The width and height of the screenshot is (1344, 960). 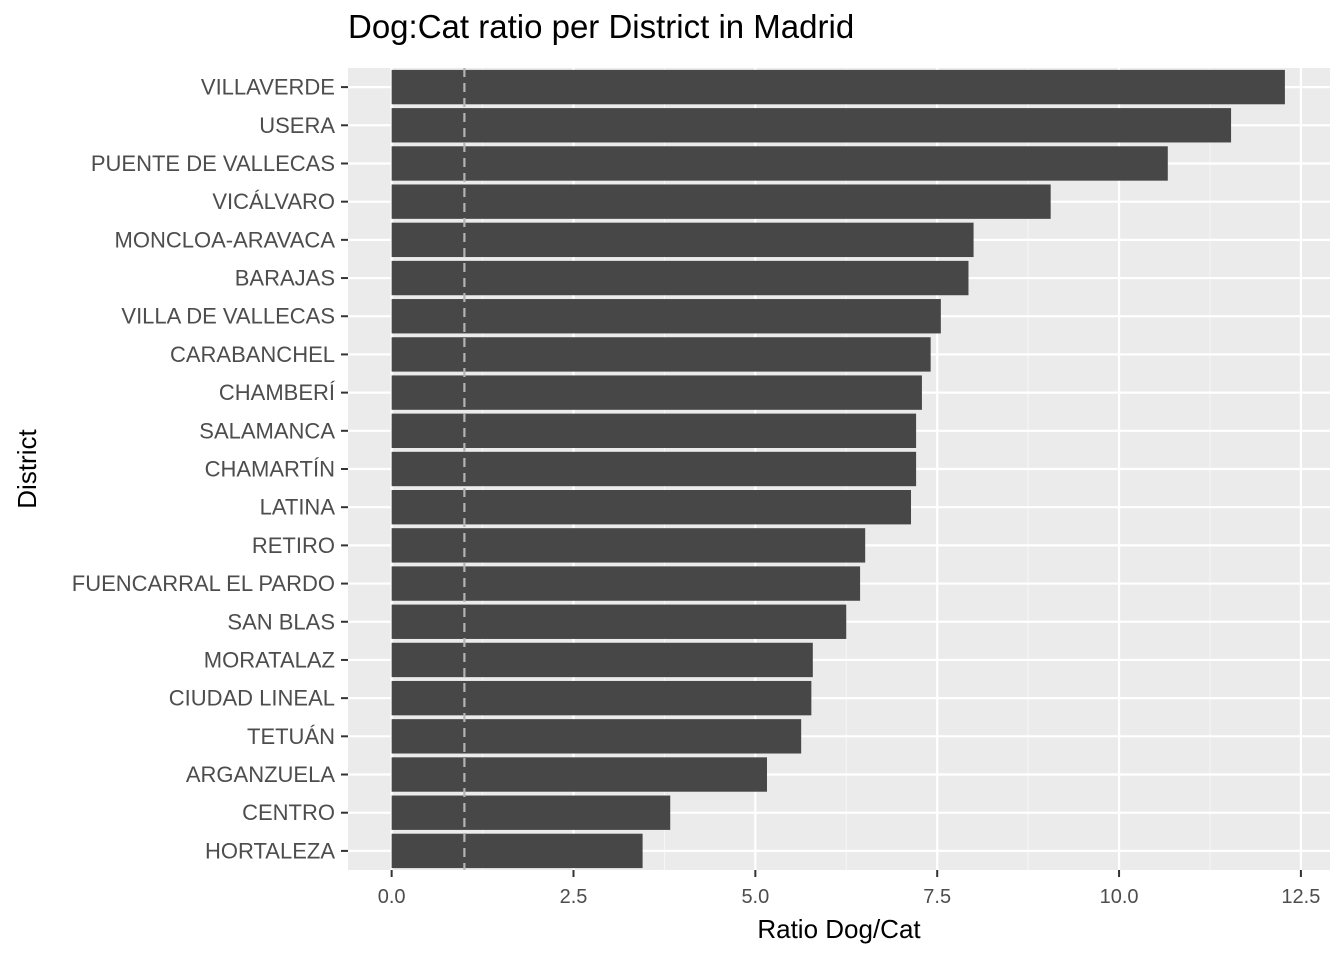 What do you see at coordinates (849, 889) in the screenshot?
I see `x-axis: 0.0 2.5 5.0 7.5 10.0 12.5` at bounding box center [849, 889].